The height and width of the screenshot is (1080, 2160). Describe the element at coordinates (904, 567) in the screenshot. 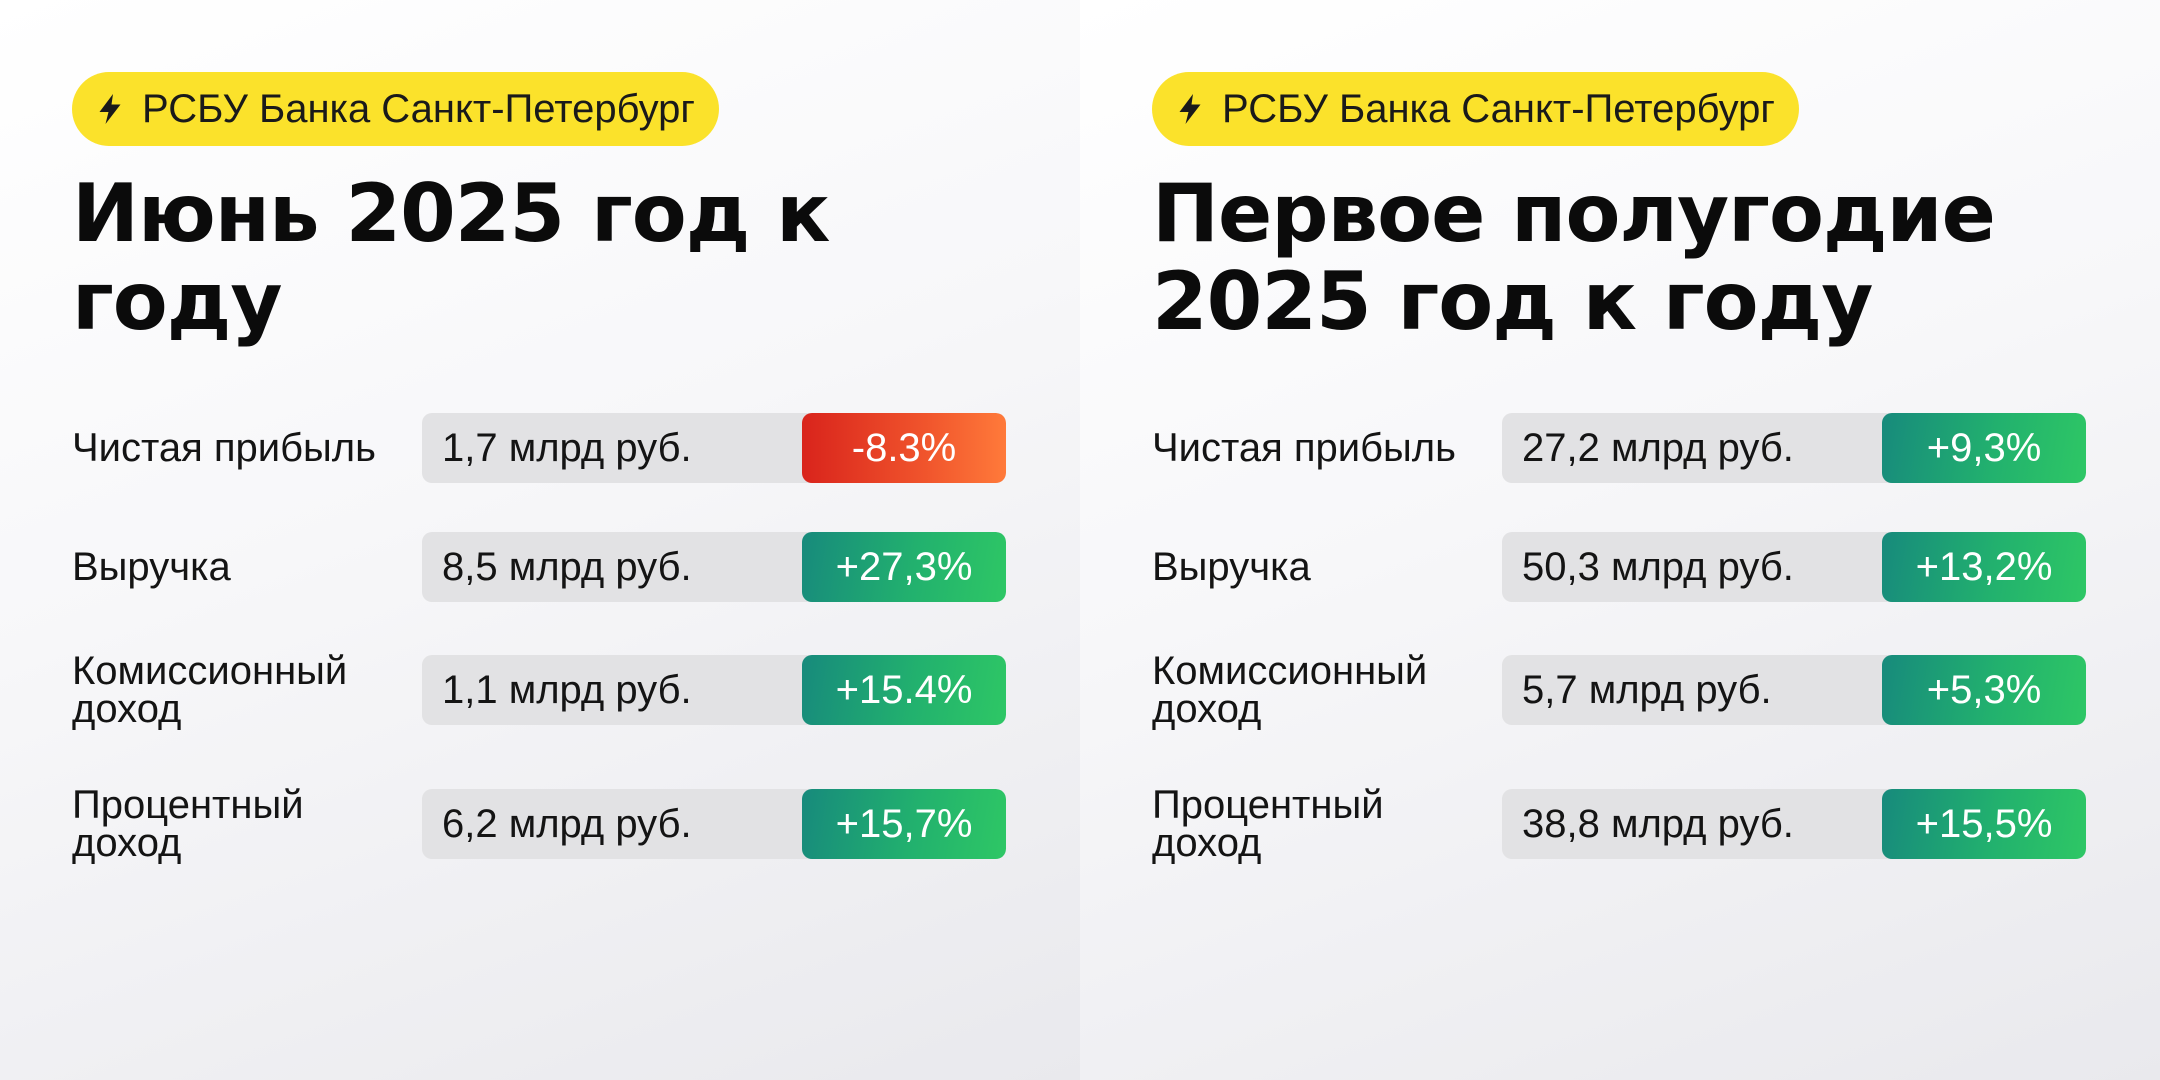

I see `metric-change-badge: +27,3%` at that location.